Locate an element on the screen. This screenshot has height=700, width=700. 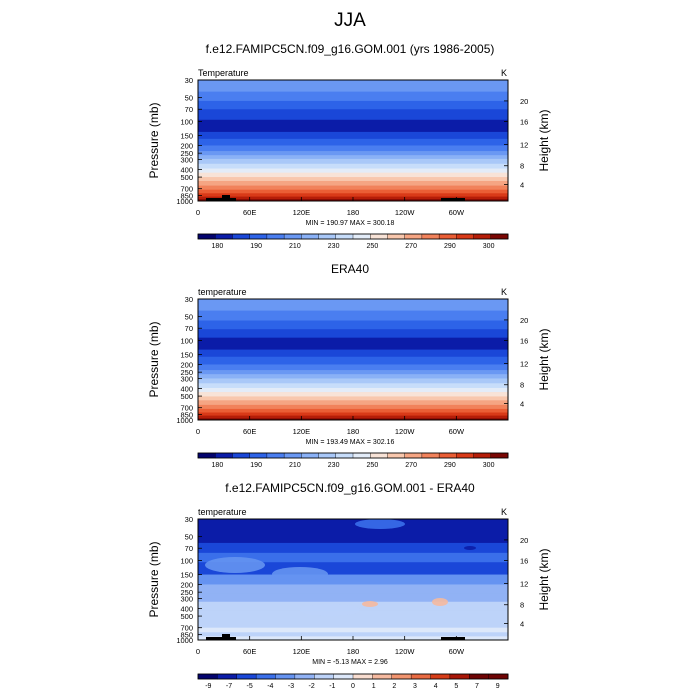
figure-title: JJA is located at coordinates (350, 20).